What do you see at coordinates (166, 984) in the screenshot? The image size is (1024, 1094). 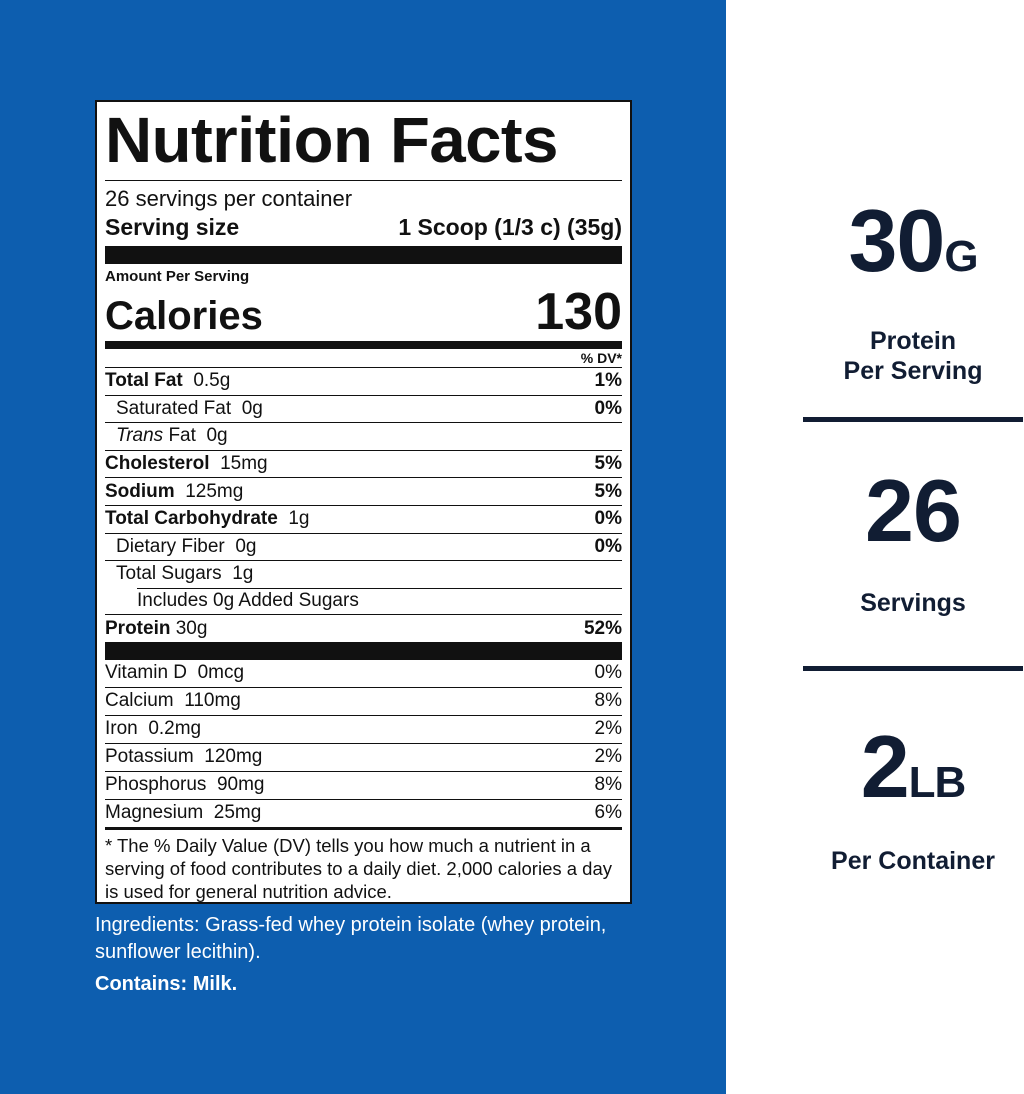 I see `allergen-statement: Contains: Milk.` at bounding box center [166, 984].